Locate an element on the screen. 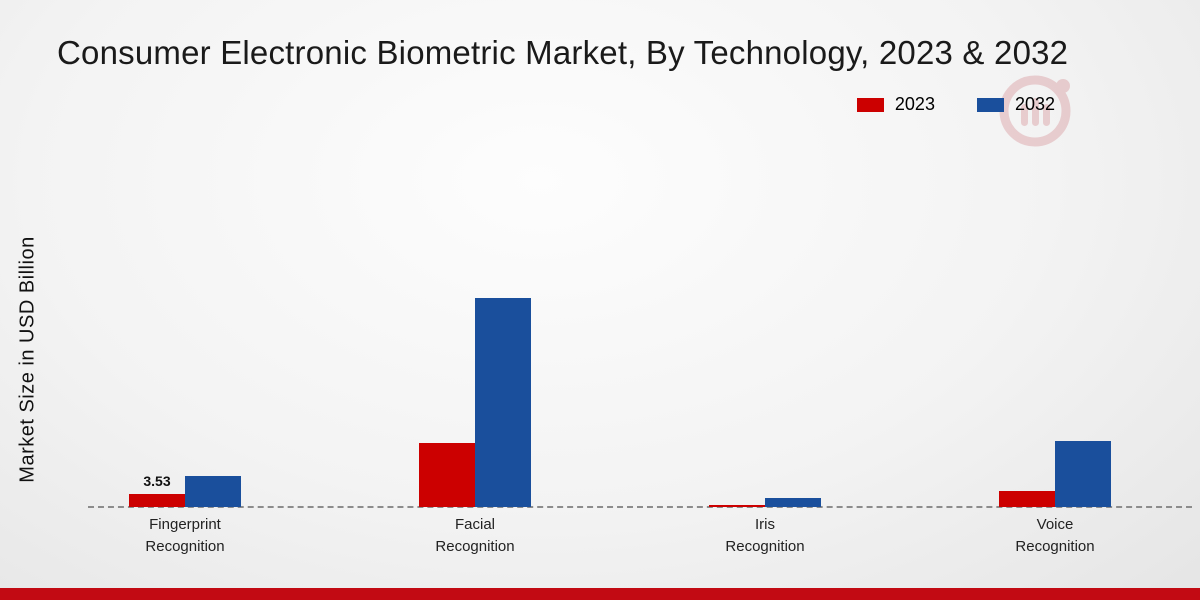 Image resolution: width=1200 pixels, height=600 pixels. x-axis-baseline is located at coordinates (640, 507).